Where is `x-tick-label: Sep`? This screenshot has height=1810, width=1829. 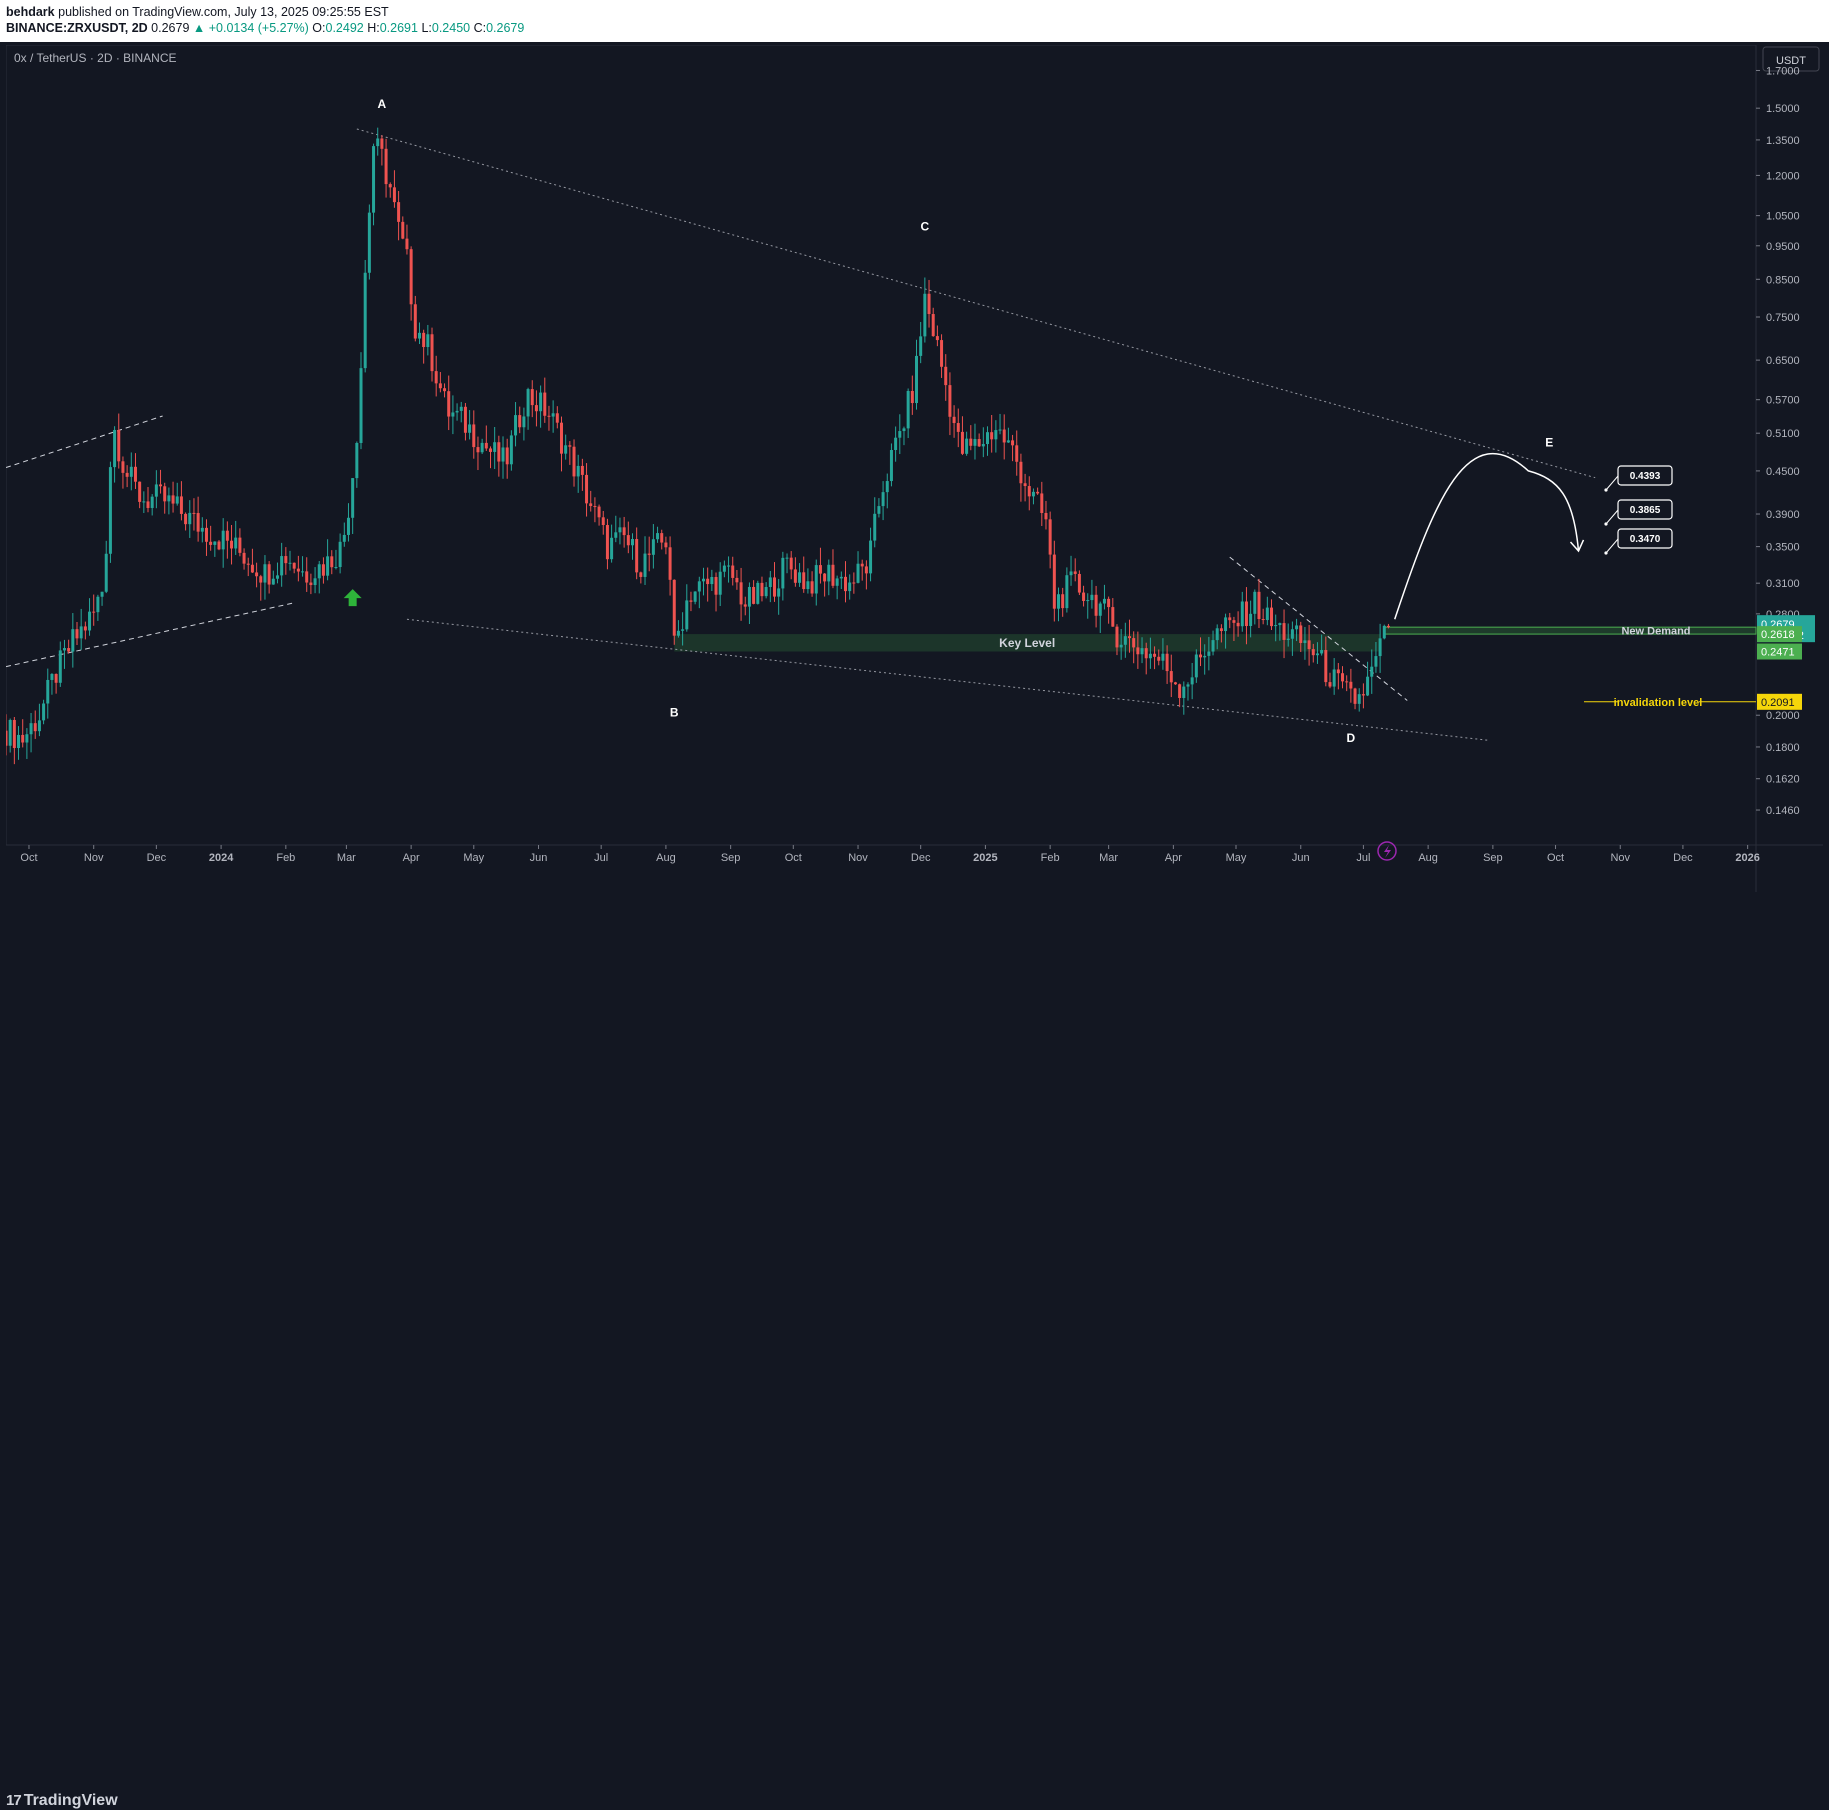
x-tick-label: Sep is located at coordinates (1493, 858).